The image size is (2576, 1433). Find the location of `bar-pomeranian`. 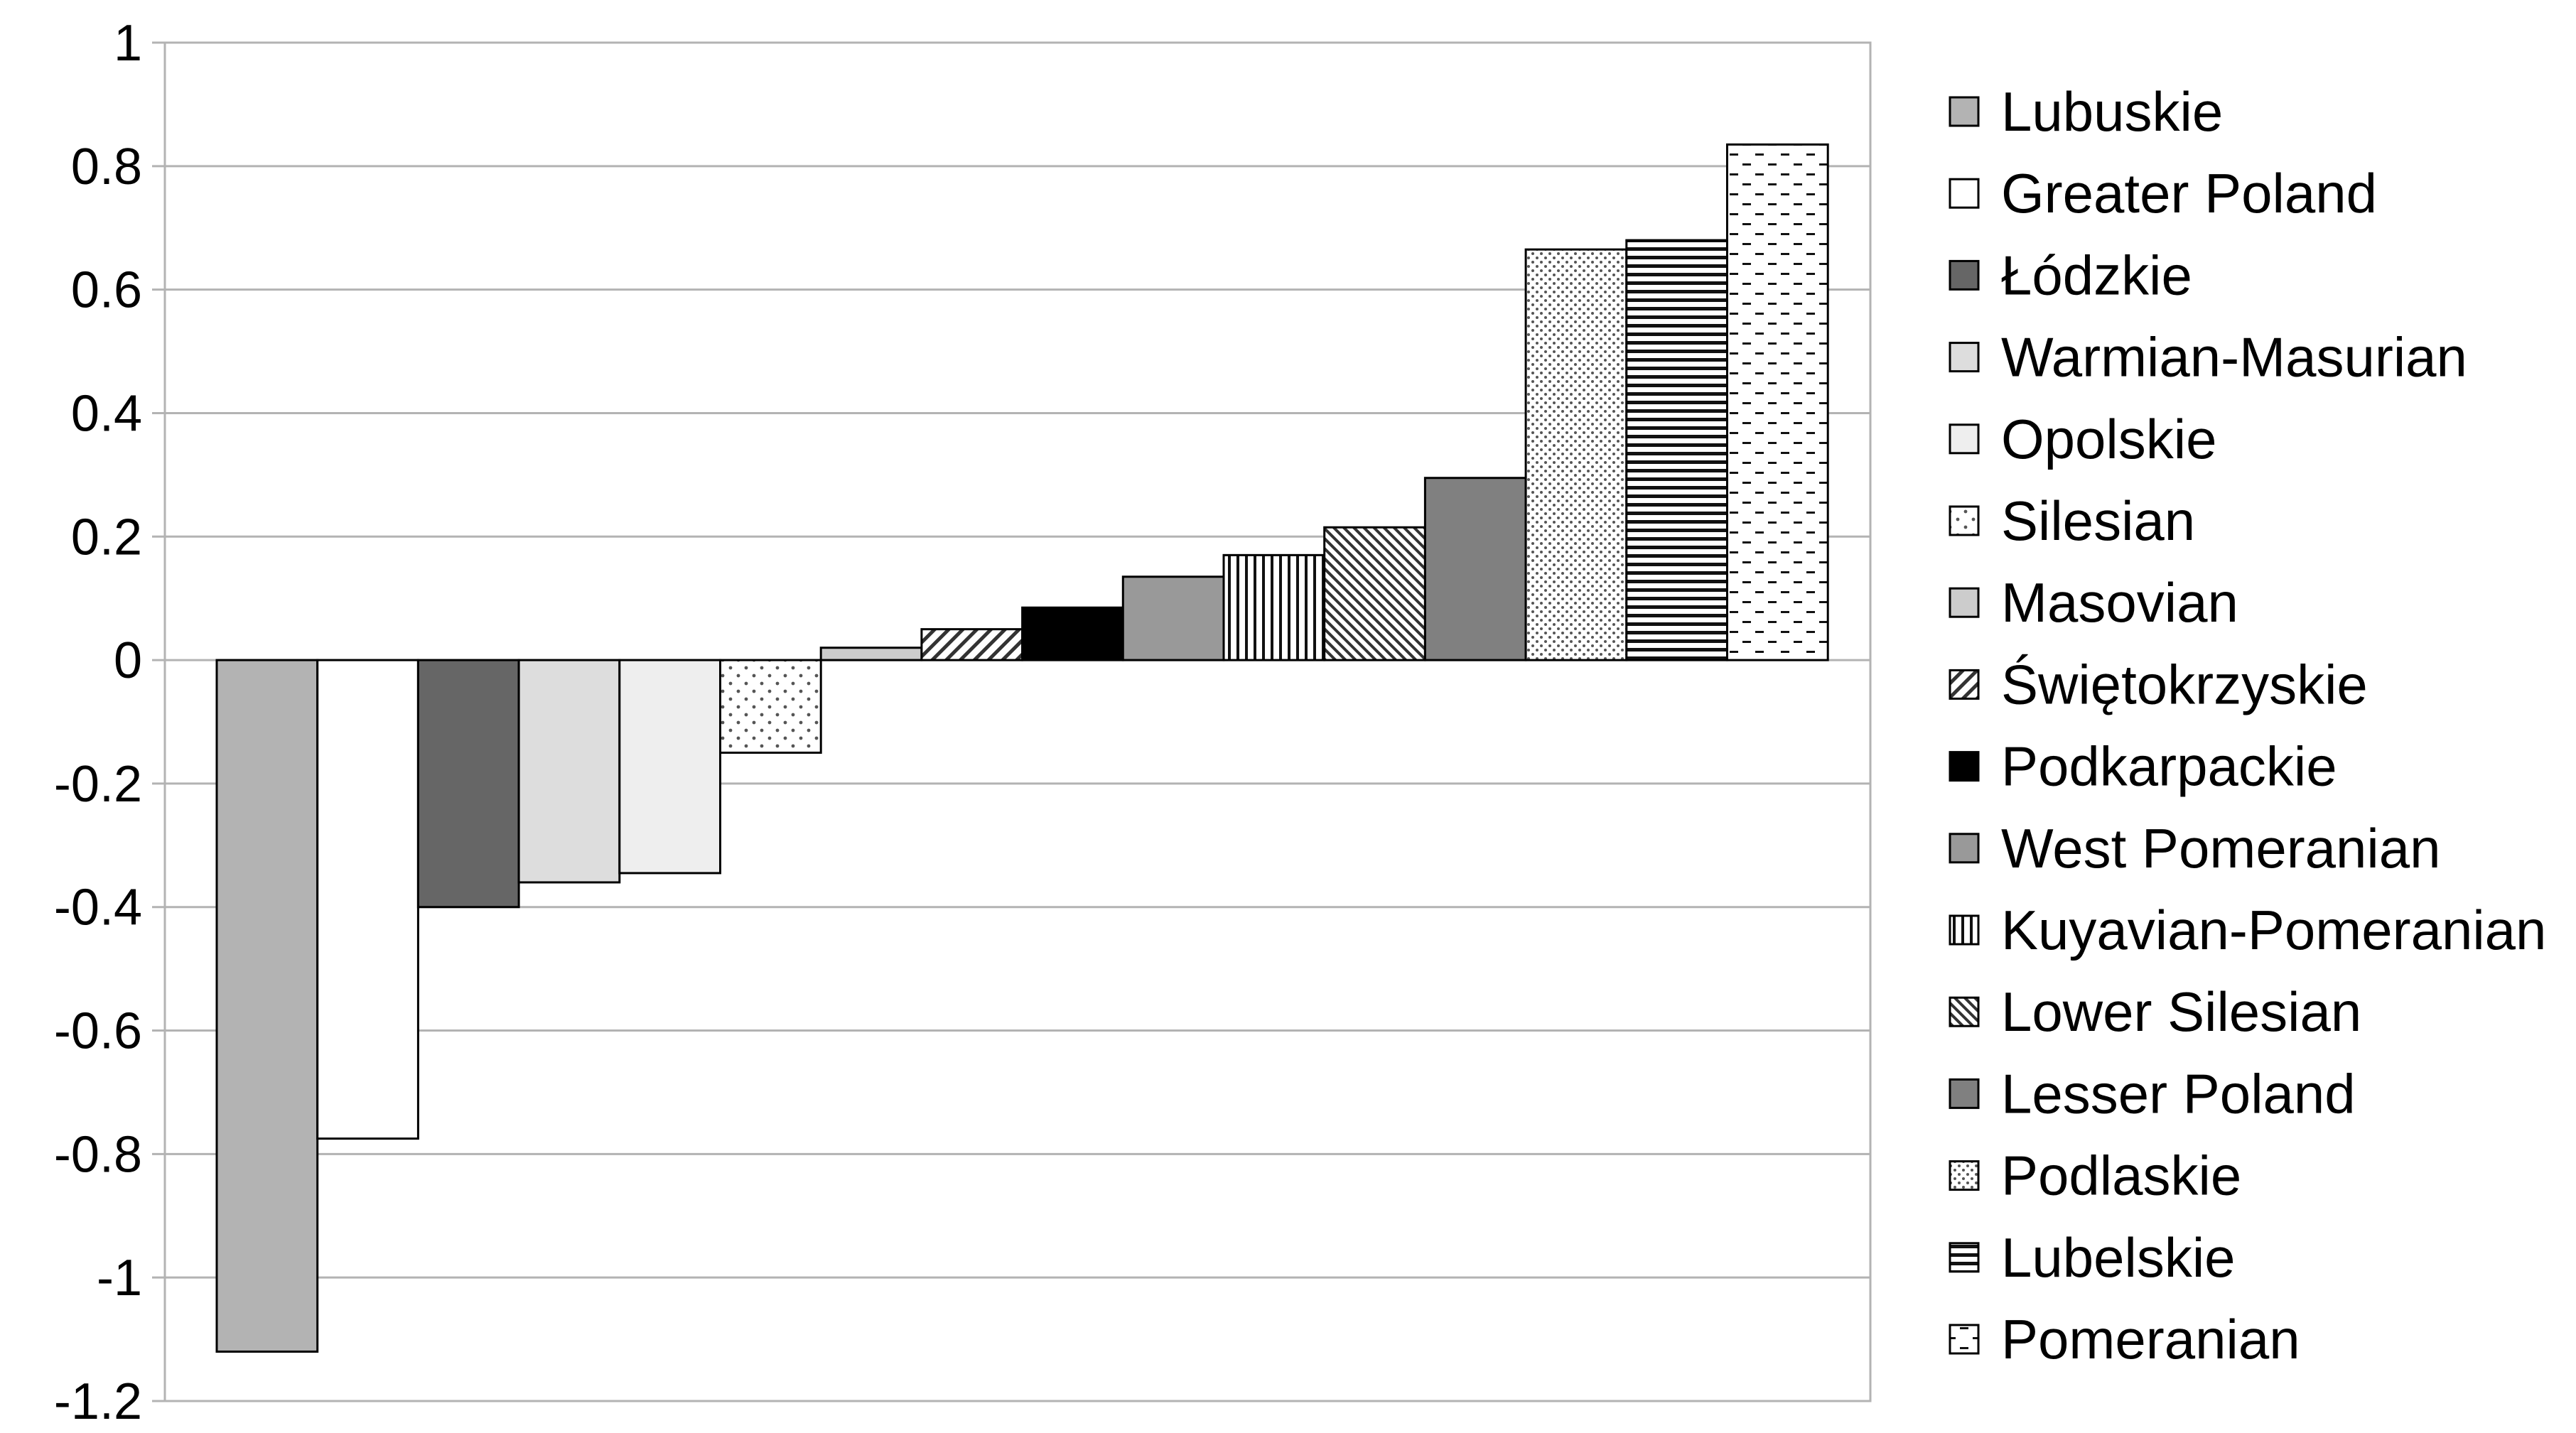

bar-pomeranian is located at coordinates (1778, 402).